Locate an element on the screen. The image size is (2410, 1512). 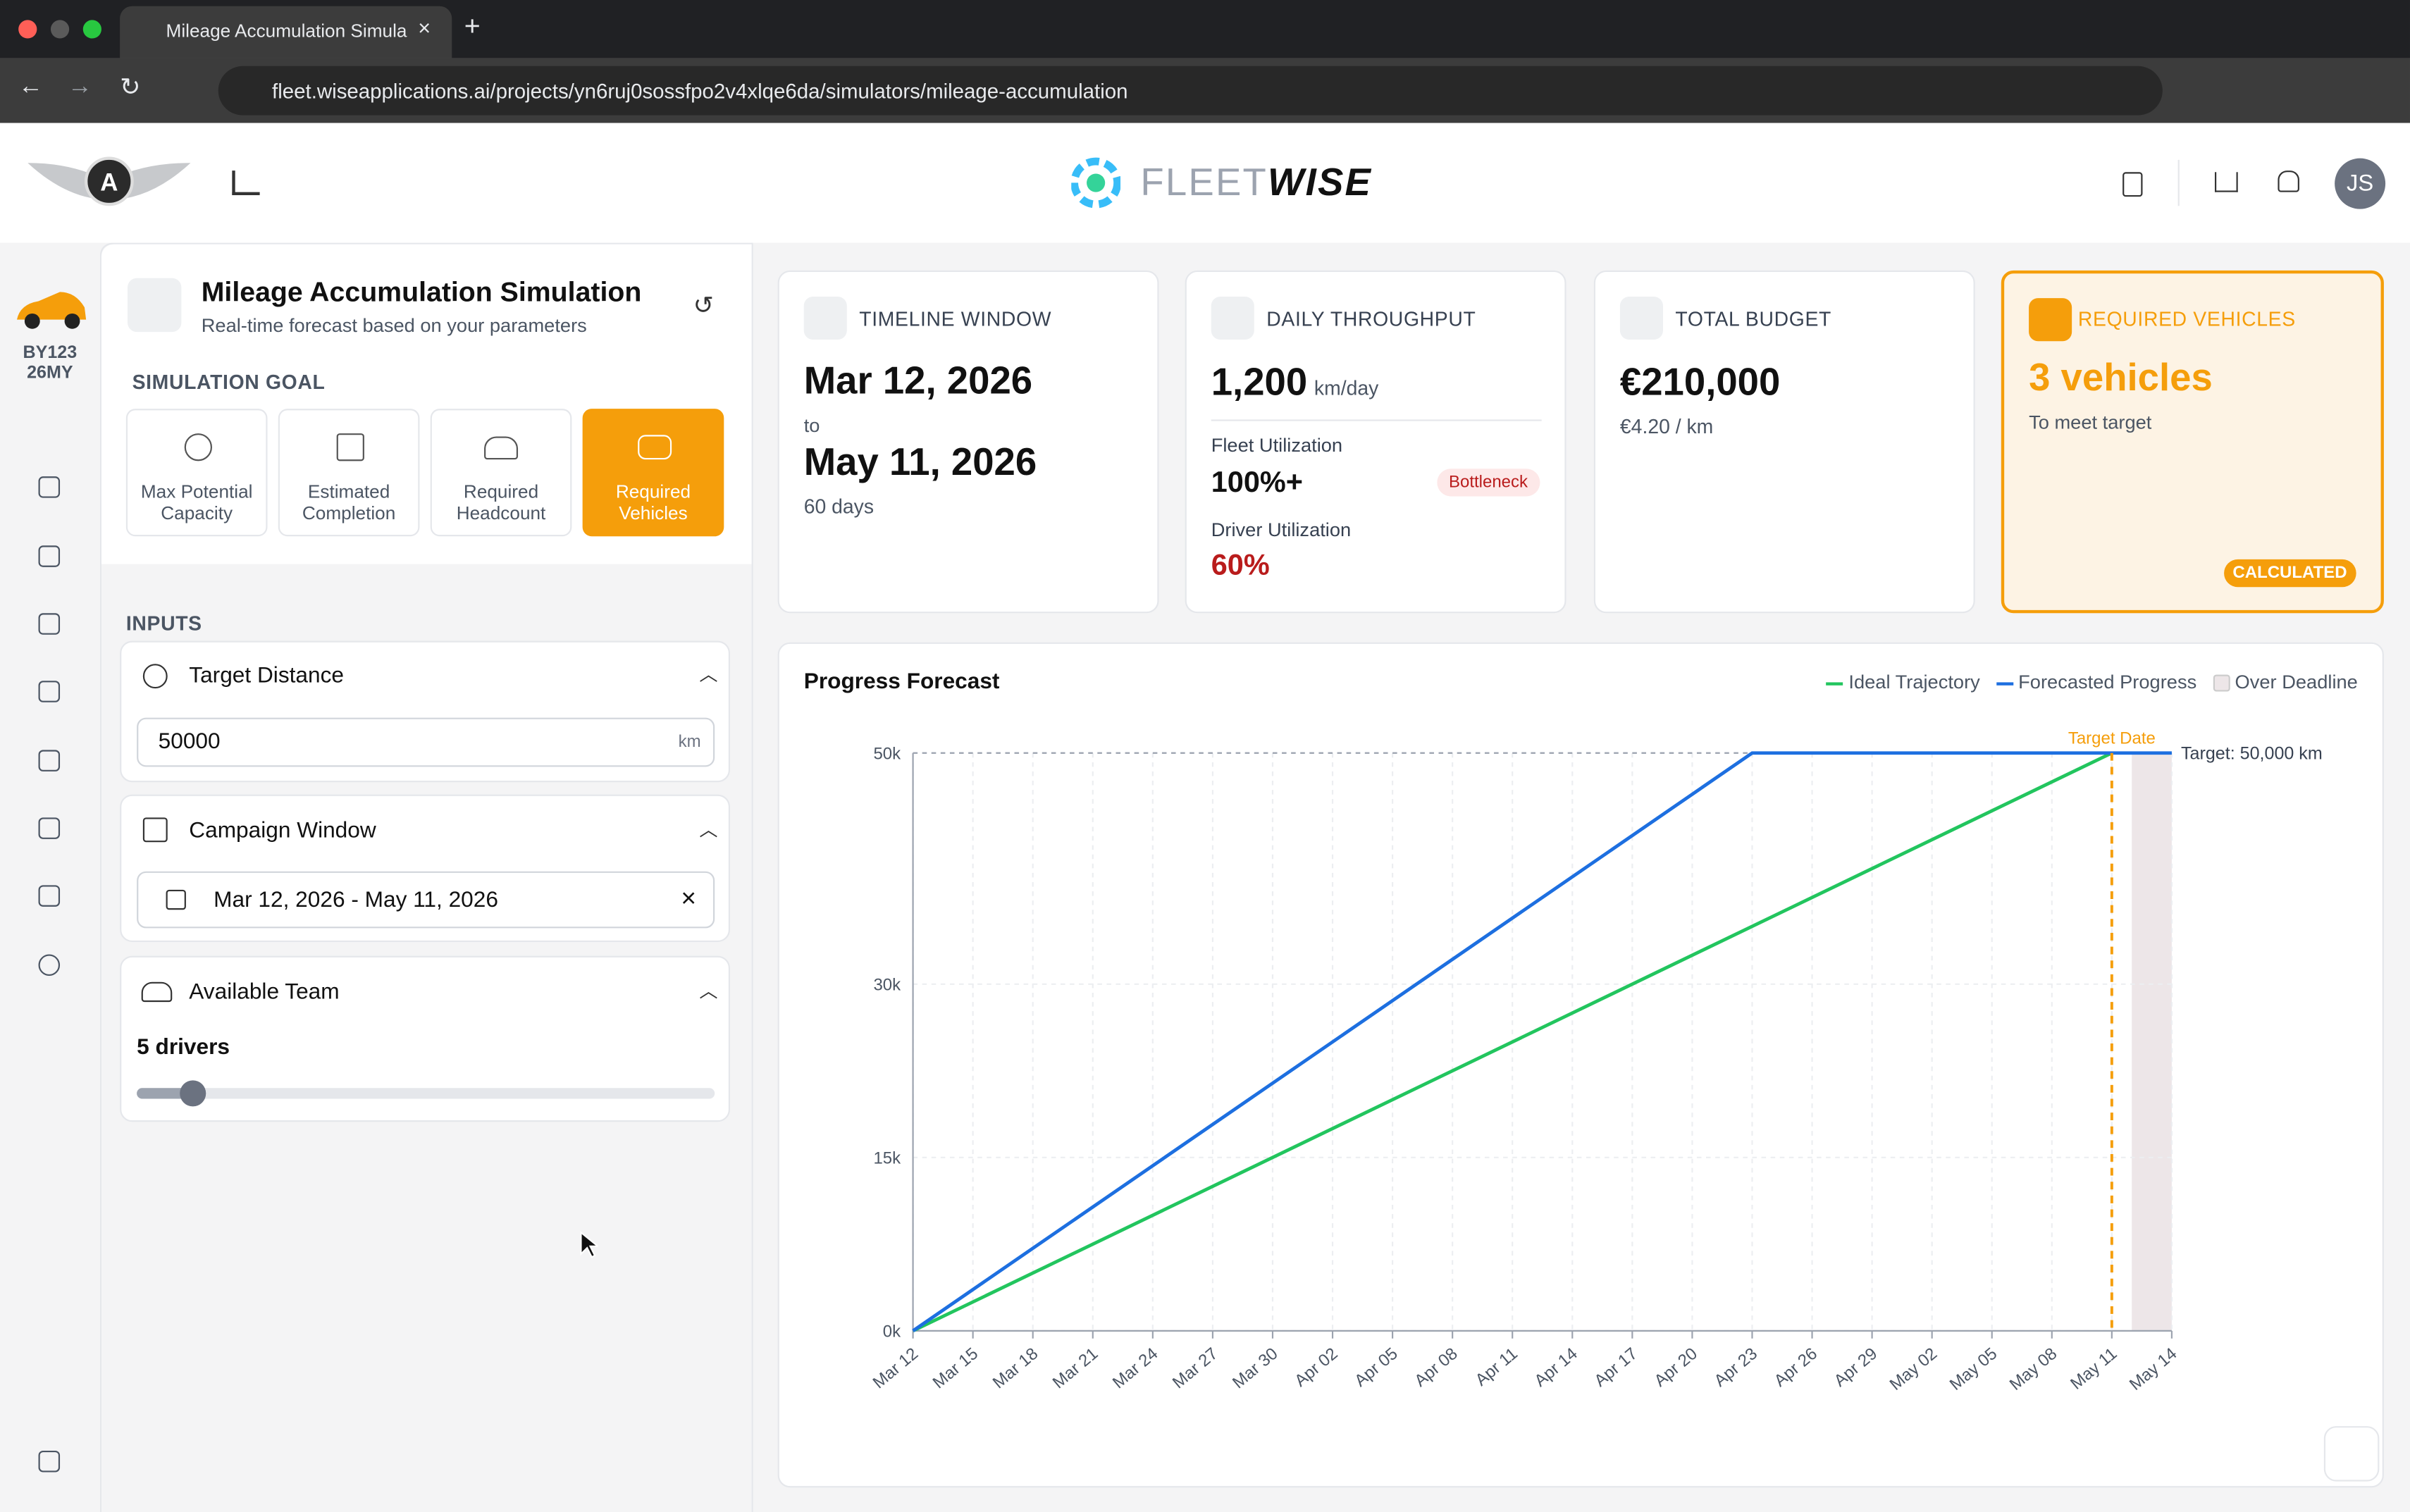
close-window is located at coordinates (27, 29).